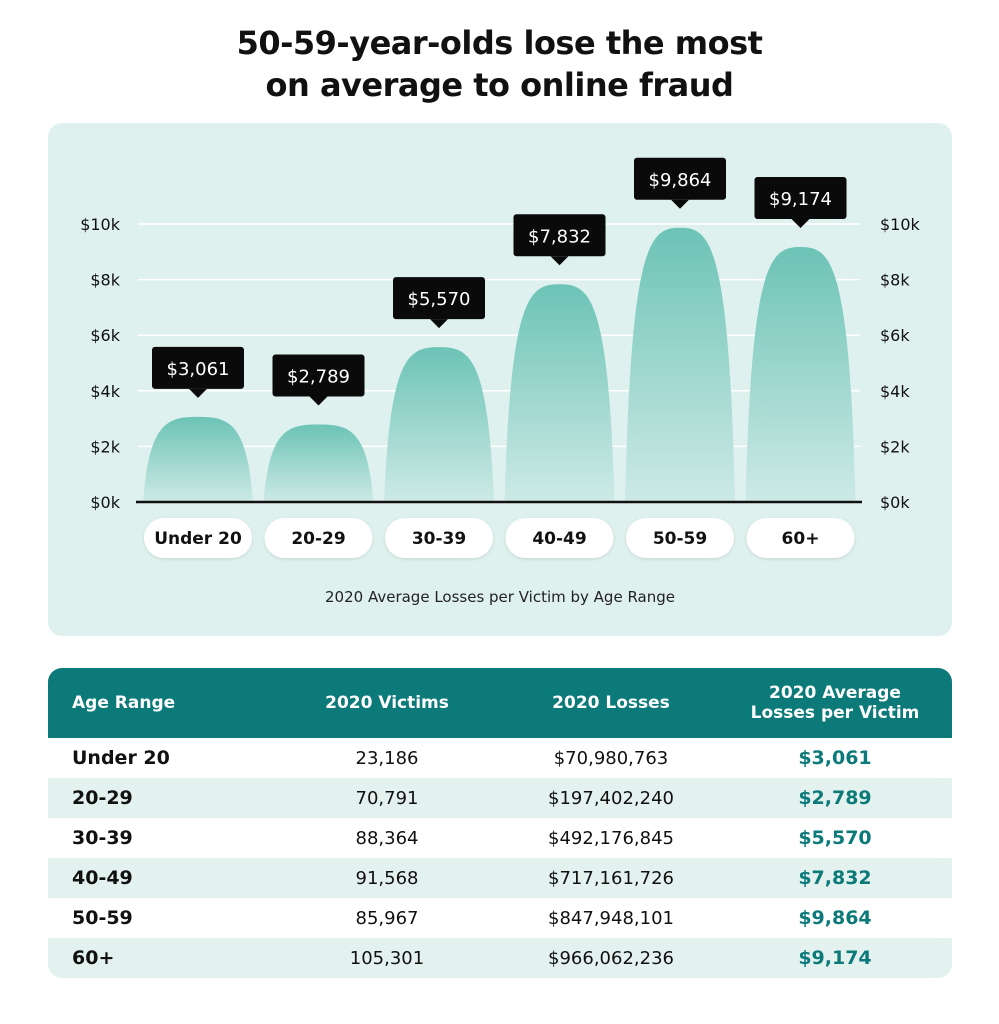 The height and width of the screenshot is (1024, 999). I want to click on y-tick-label-left: $10k, so click(100, 224).